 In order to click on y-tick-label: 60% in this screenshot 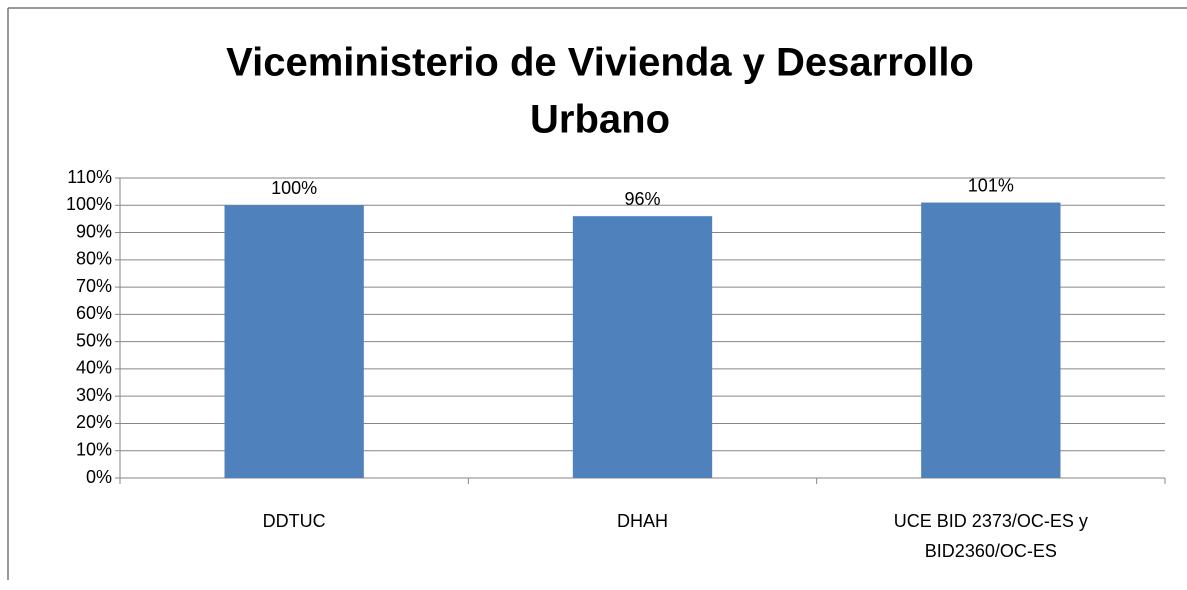, I will do `click(94, 313)`.